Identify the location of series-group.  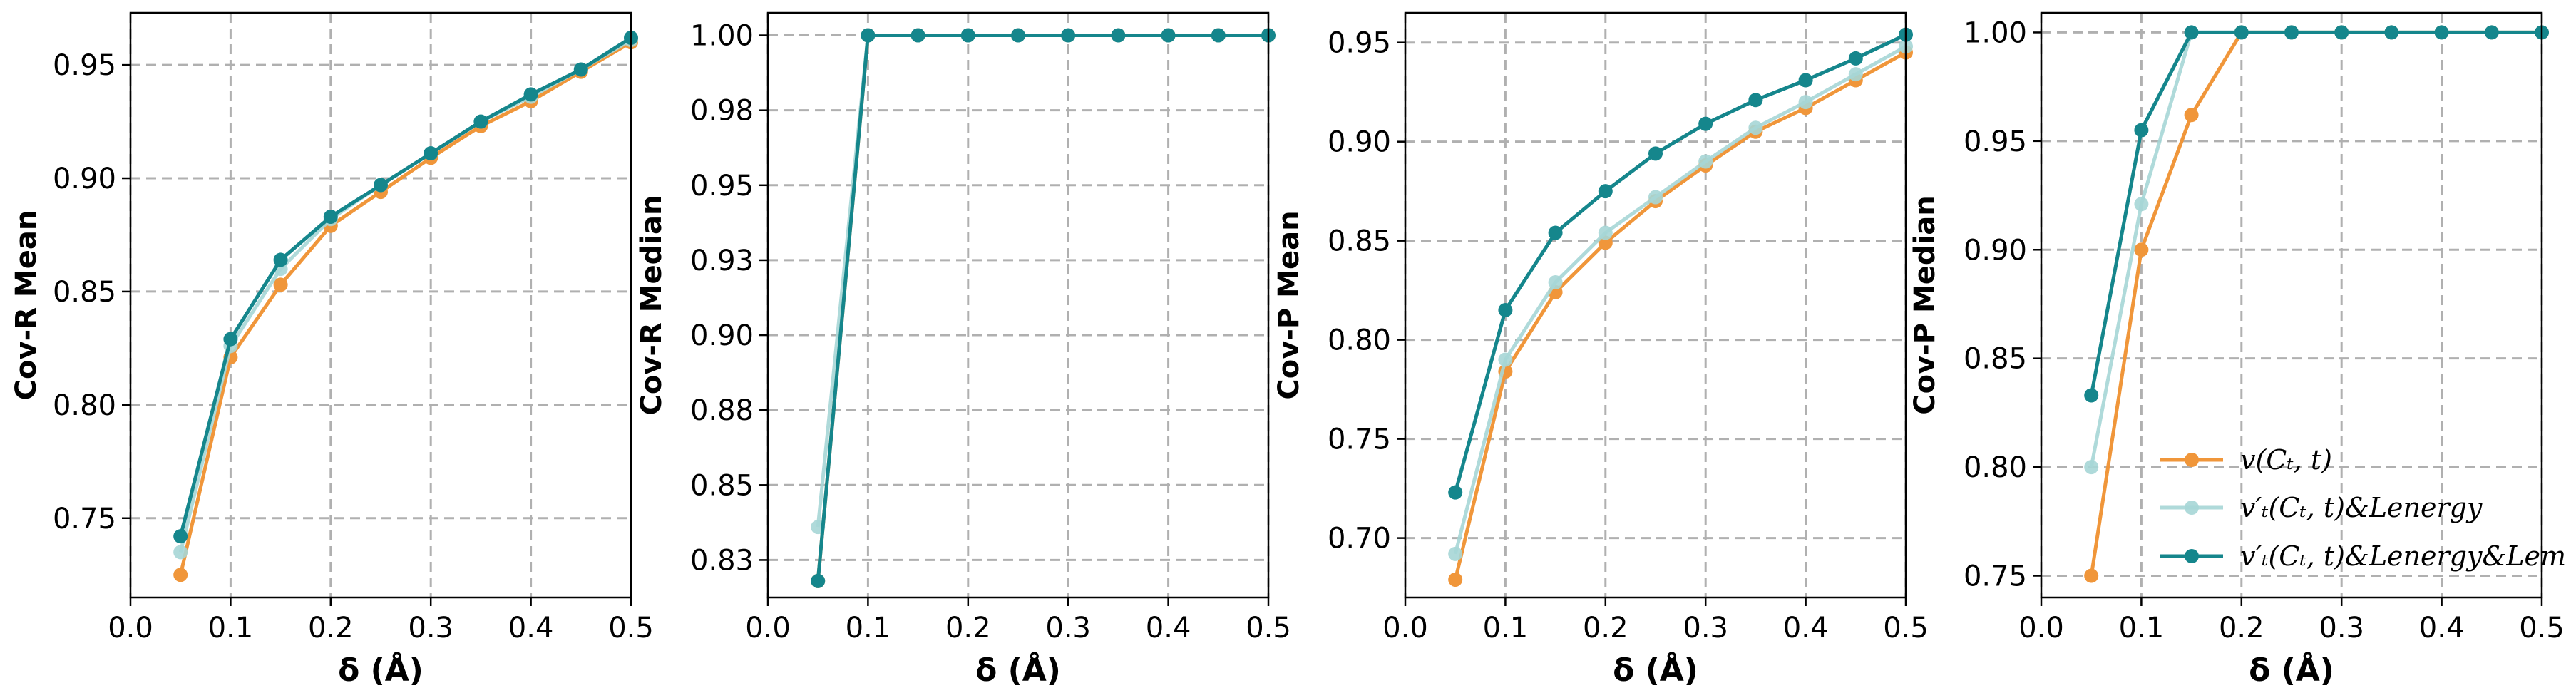
(1680, 307).